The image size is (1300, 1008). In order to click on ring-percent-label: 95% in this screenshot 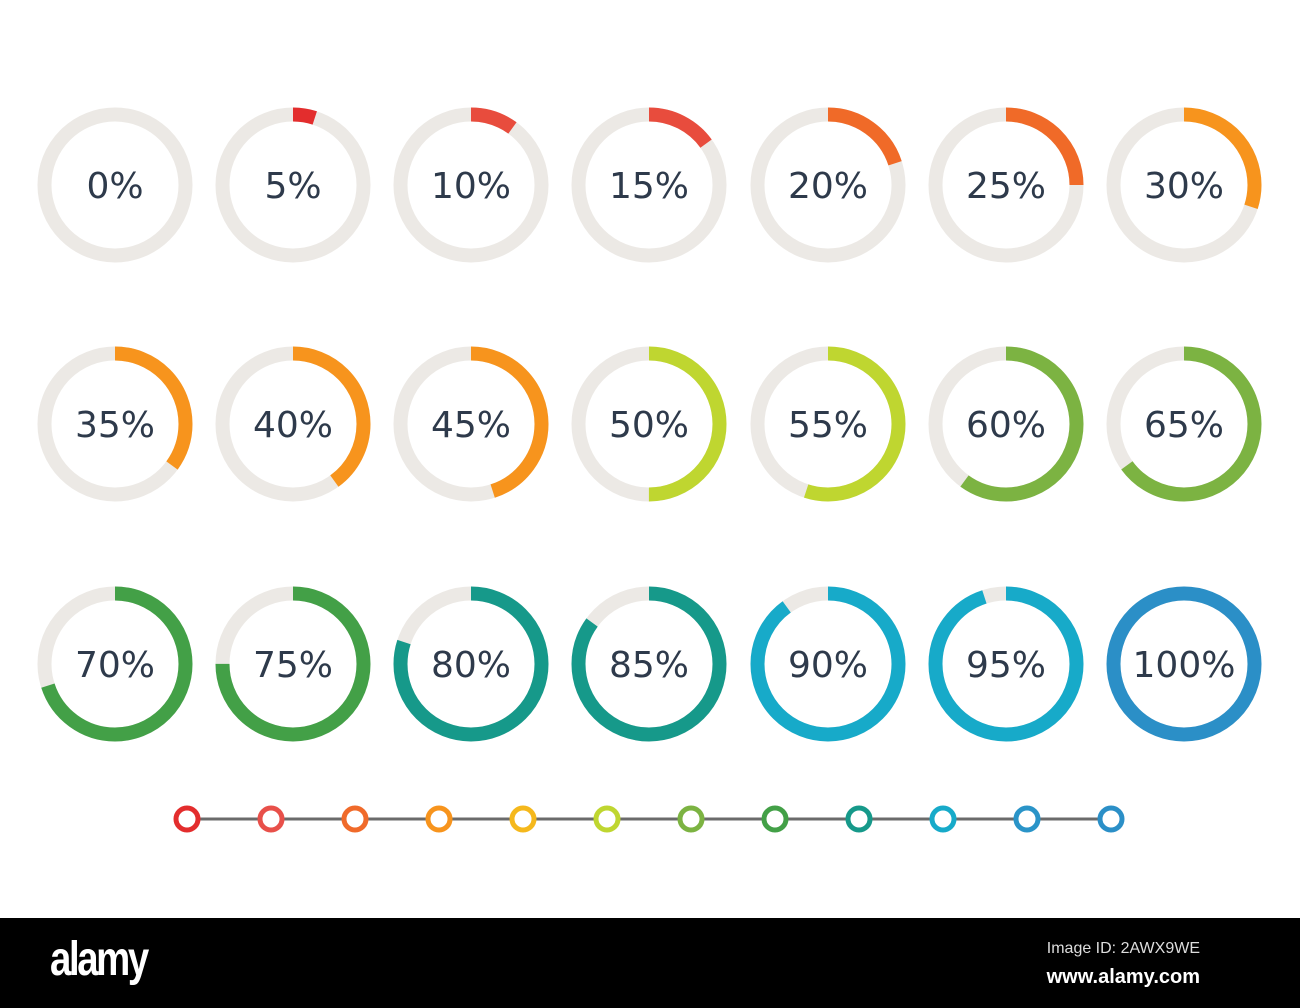, I will do `click(1006, 665)`.